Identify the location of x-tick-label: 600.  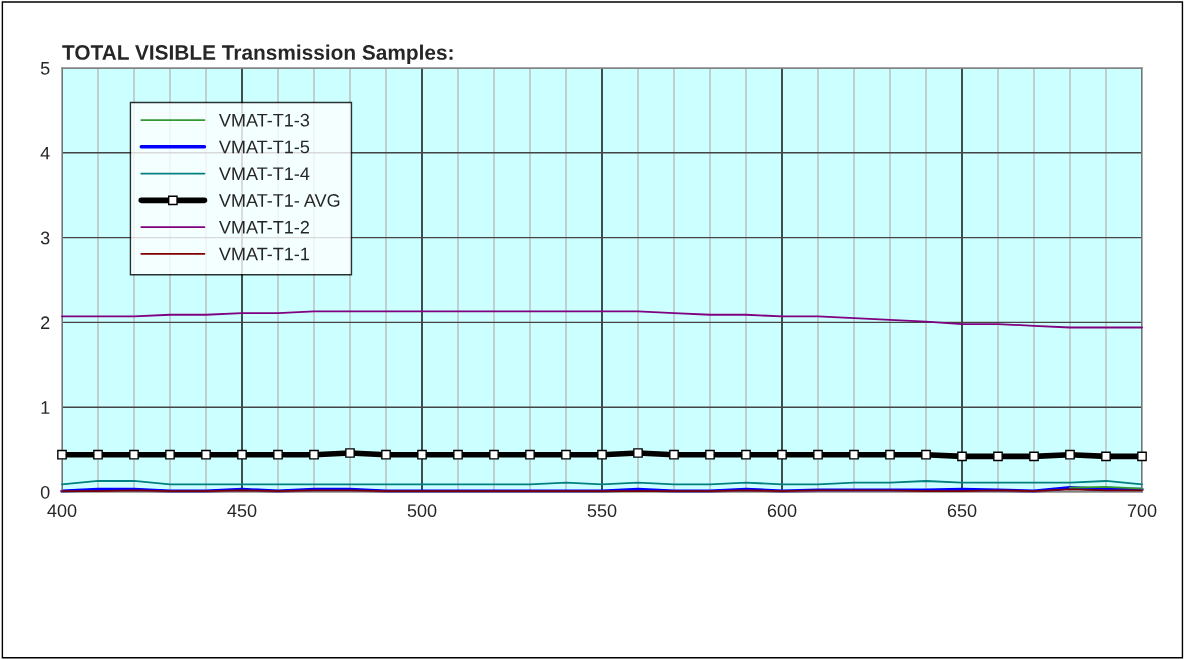
(782, 511).